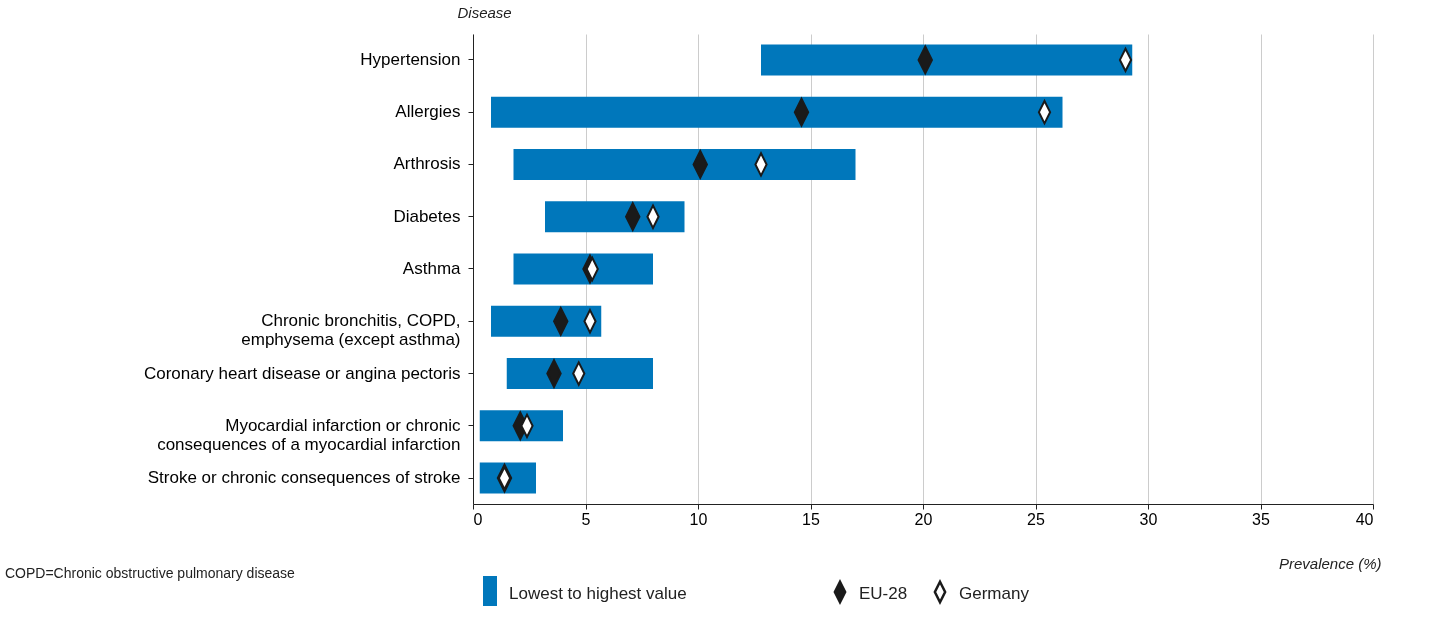 Image resolution: width=1454 pixels, height=634 pixels. Describe the element at coordinates (302, 373) in the screenshot. I see `y-tick-label: Coronary heart disease or angina pectoris` at that location.